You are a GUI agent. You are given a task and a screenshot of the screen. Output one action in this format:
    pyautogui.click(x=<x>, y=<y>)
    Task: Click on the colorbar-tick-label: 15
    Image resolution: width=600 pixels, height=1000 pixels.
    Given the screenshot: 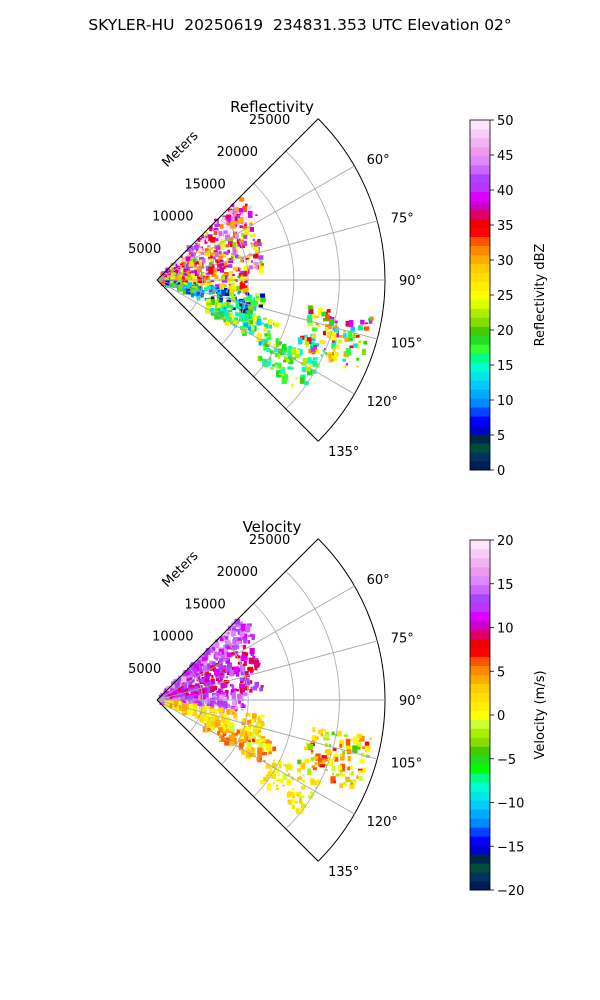 What is the action you would take?
    pyautogui.click(x=505, y=585)
    